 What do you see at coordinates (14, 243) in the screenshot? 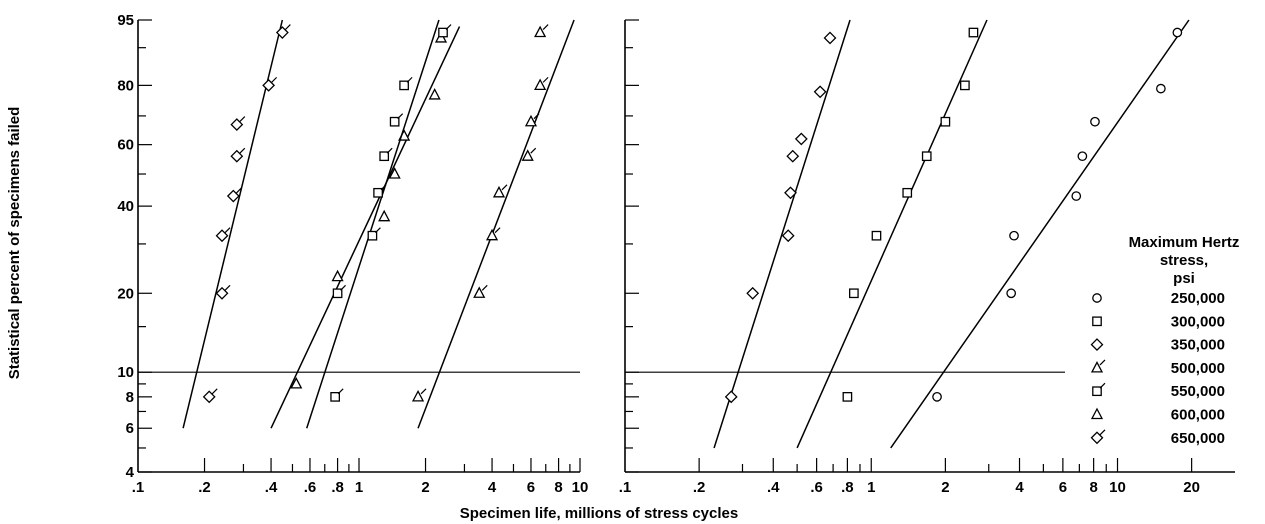
I see `y-axis-title: Statistical percent of specimens failed` at bounding box center [14, 243].